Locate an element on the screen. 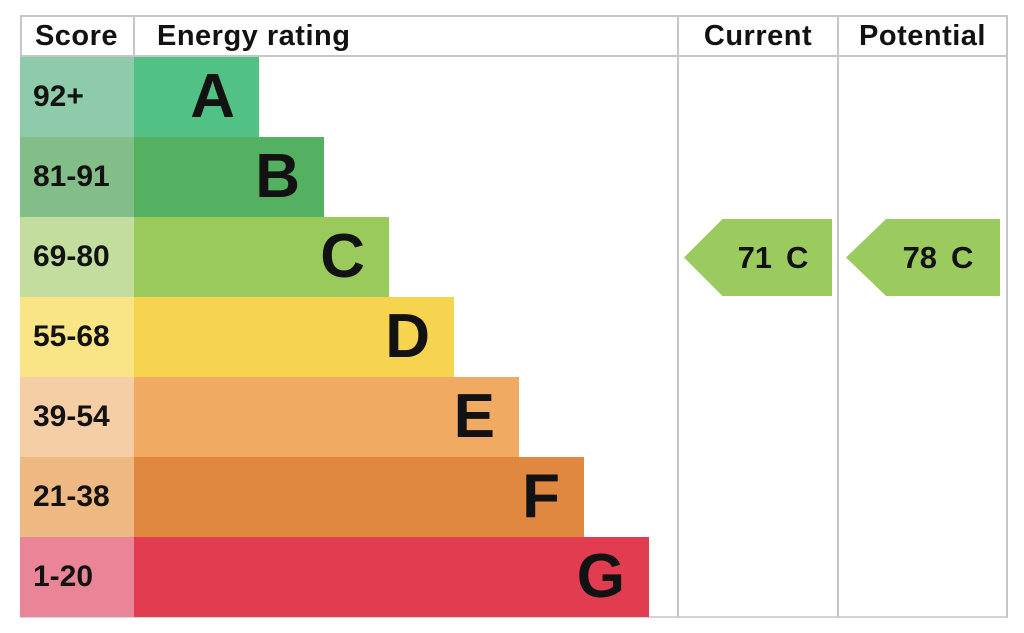 Image resolution: width=1024 pixels, height=633 pixels. header-energy-rating: Energy rating is located at coordinates (254, 35).